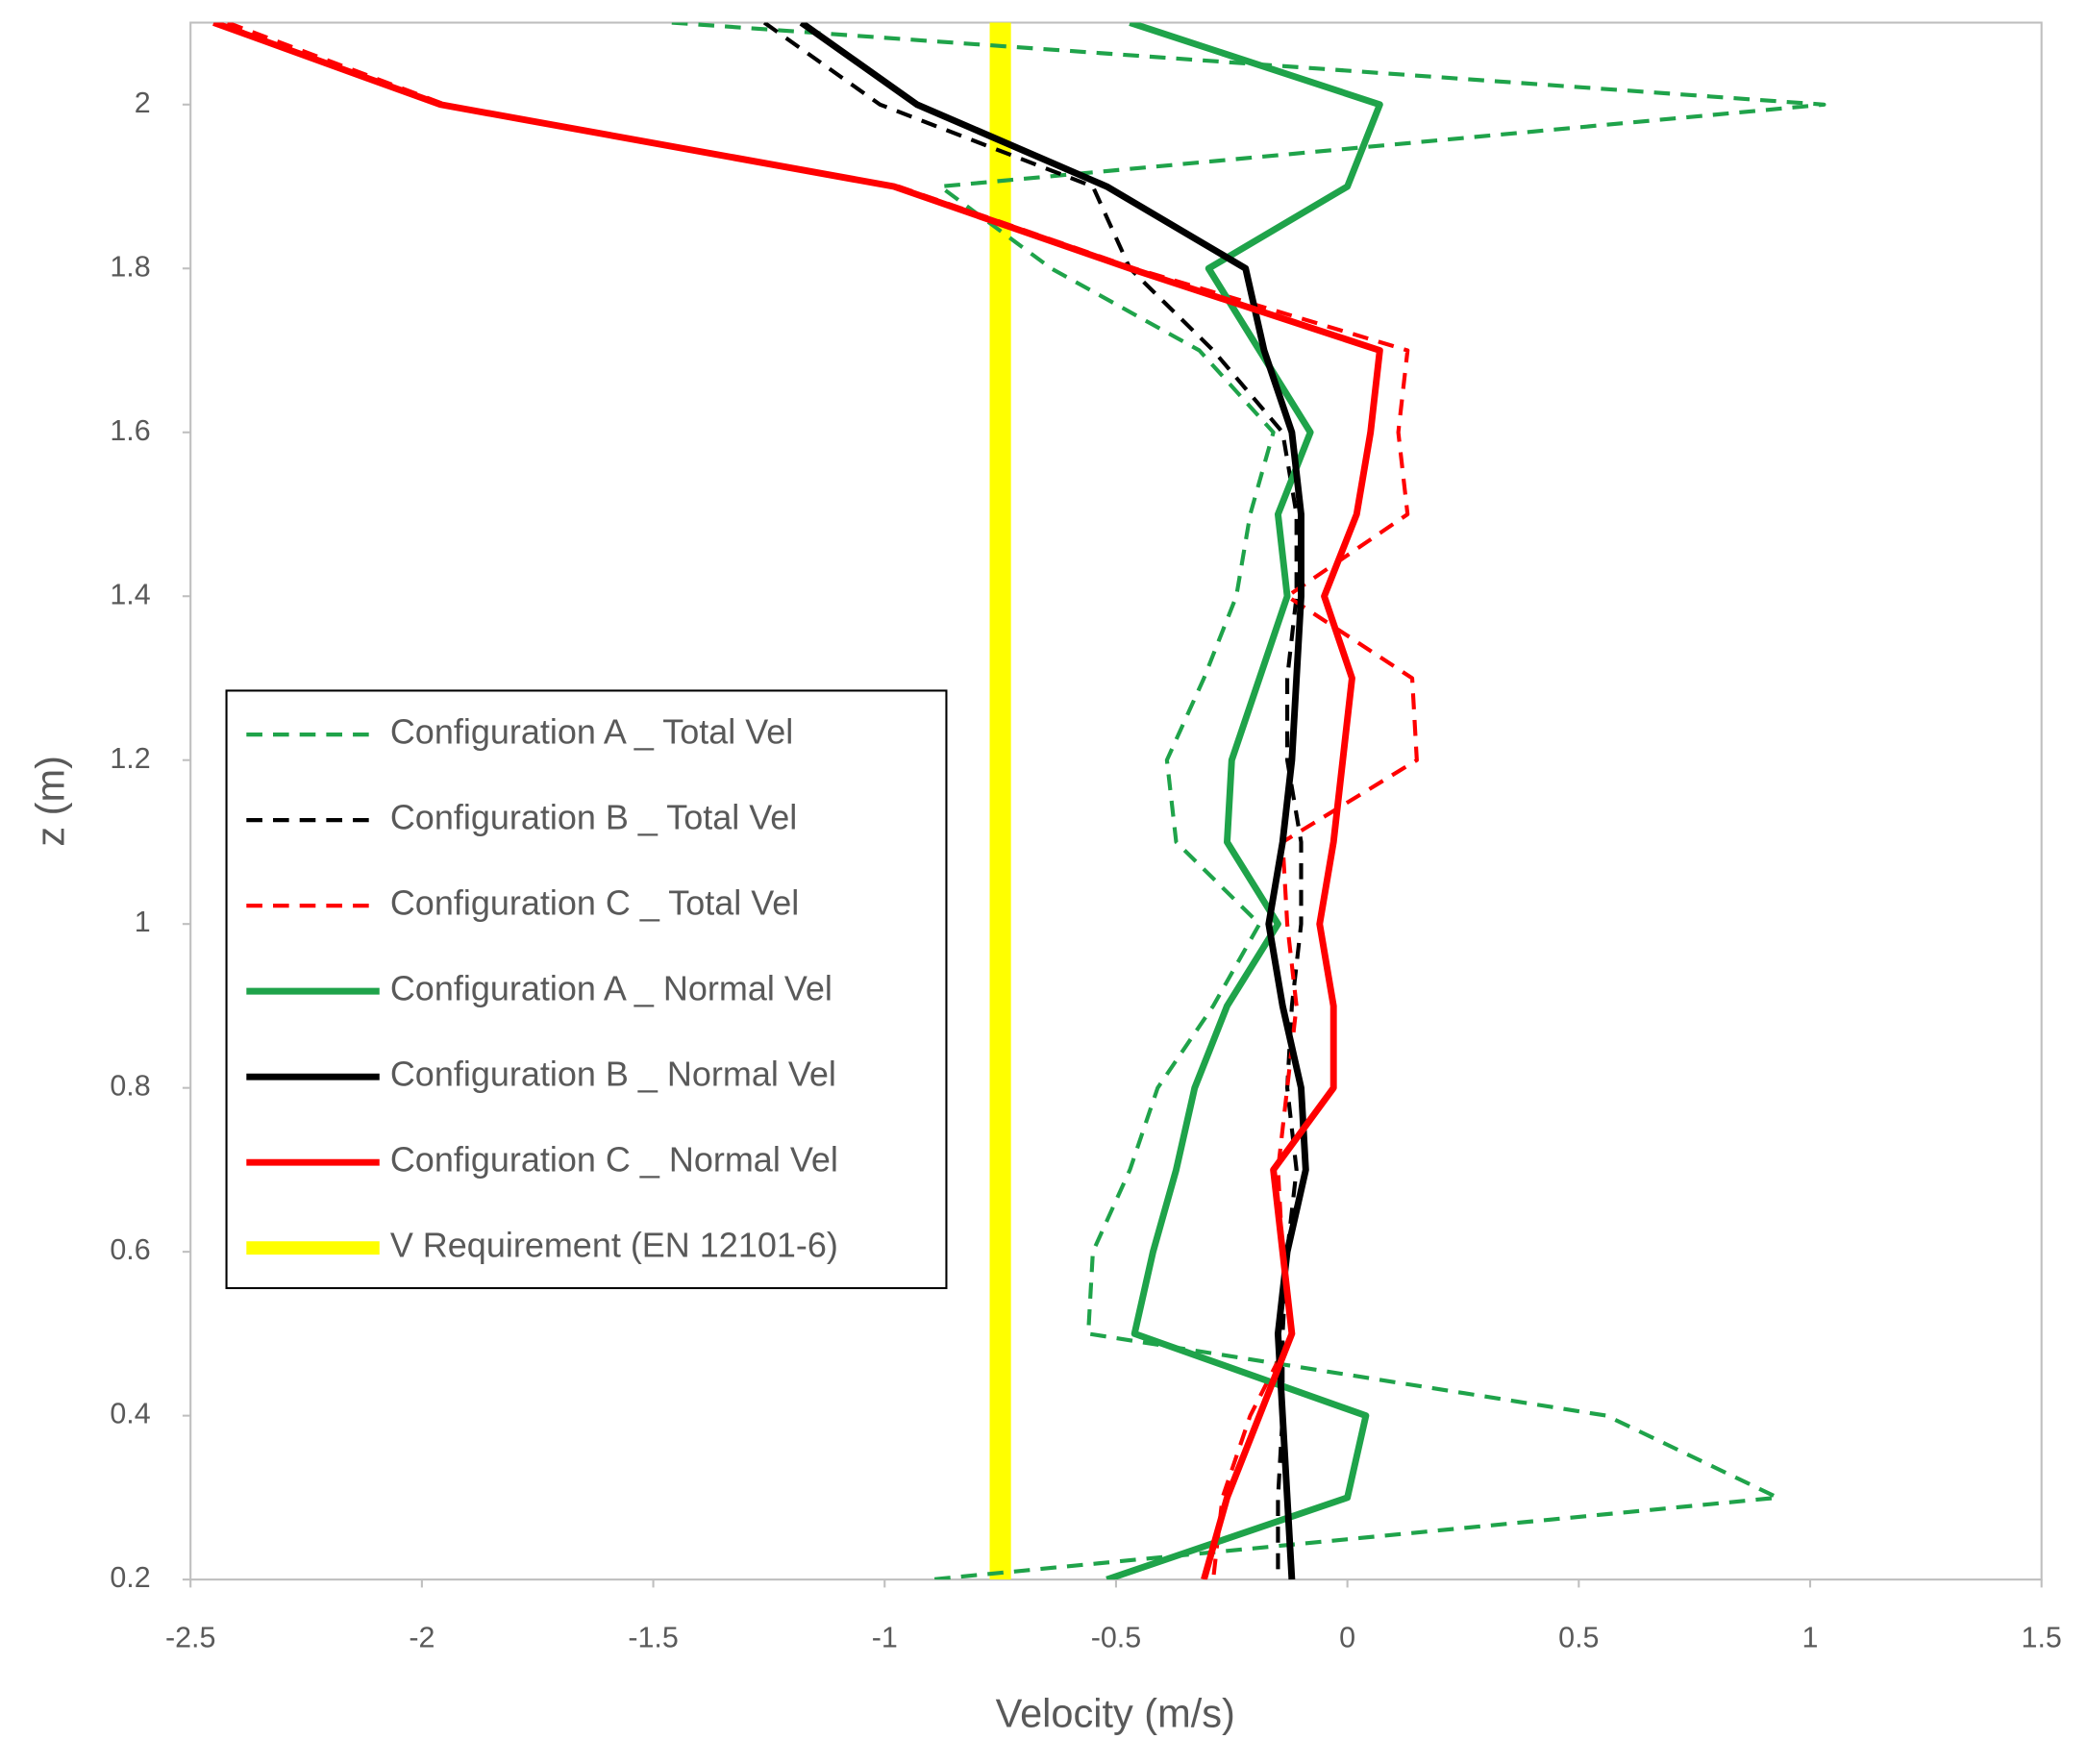 The image size is (2087, 1764). Describe the element at coordinates (614, 1160) in the screenshot. I see `legend-label: Configuration C _ Normal Vel` at that location.